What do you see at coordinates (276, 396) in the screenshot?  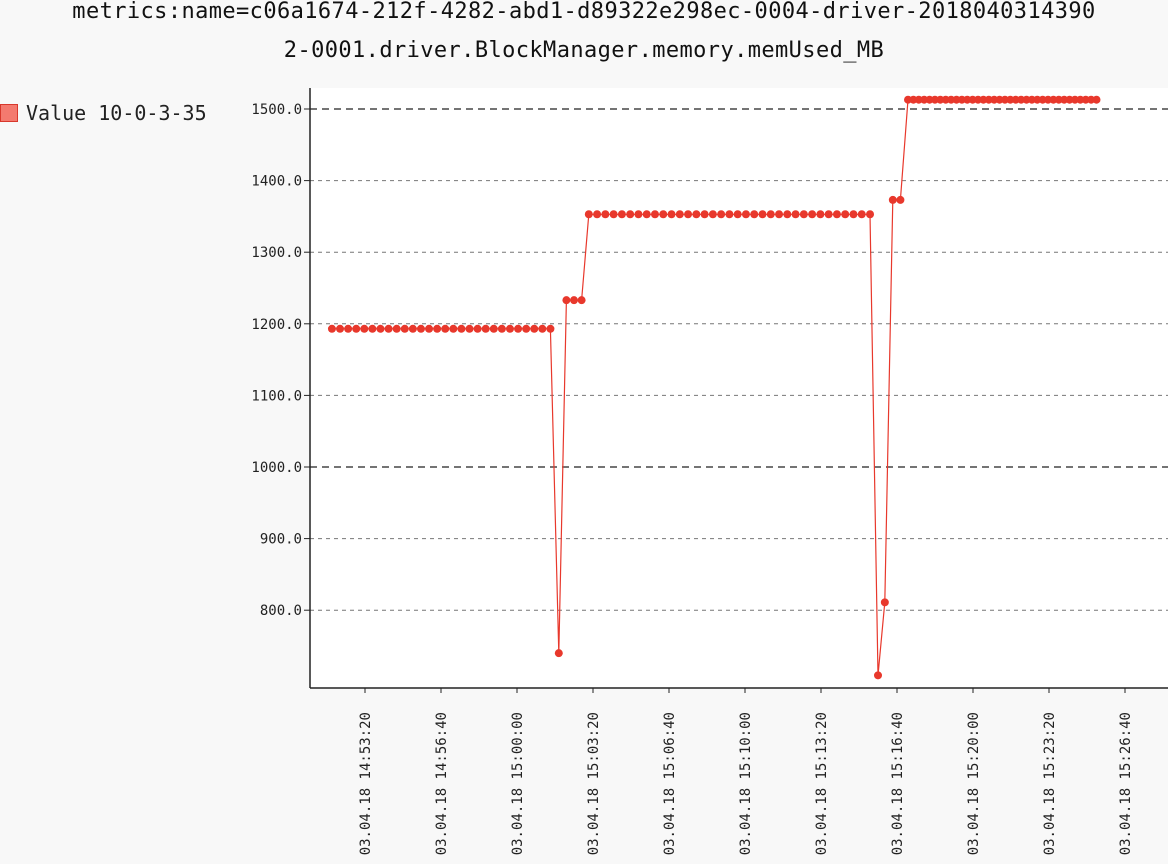 I see `y-tick-label: 1100.0` at bounding box center [276, 396].